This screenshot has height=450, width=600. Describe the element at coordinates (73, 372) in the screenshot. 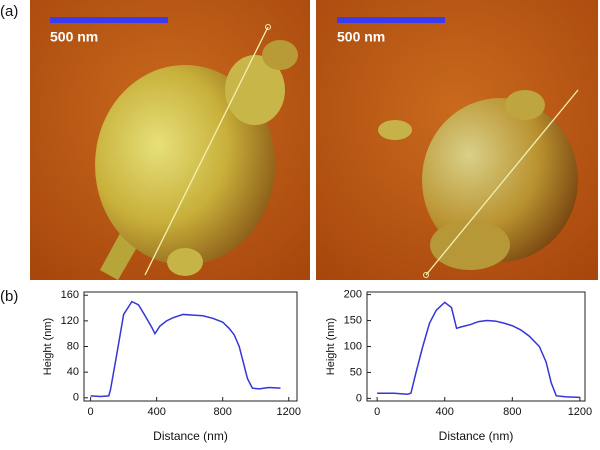

I see `y-tick-label: 40` at that location.